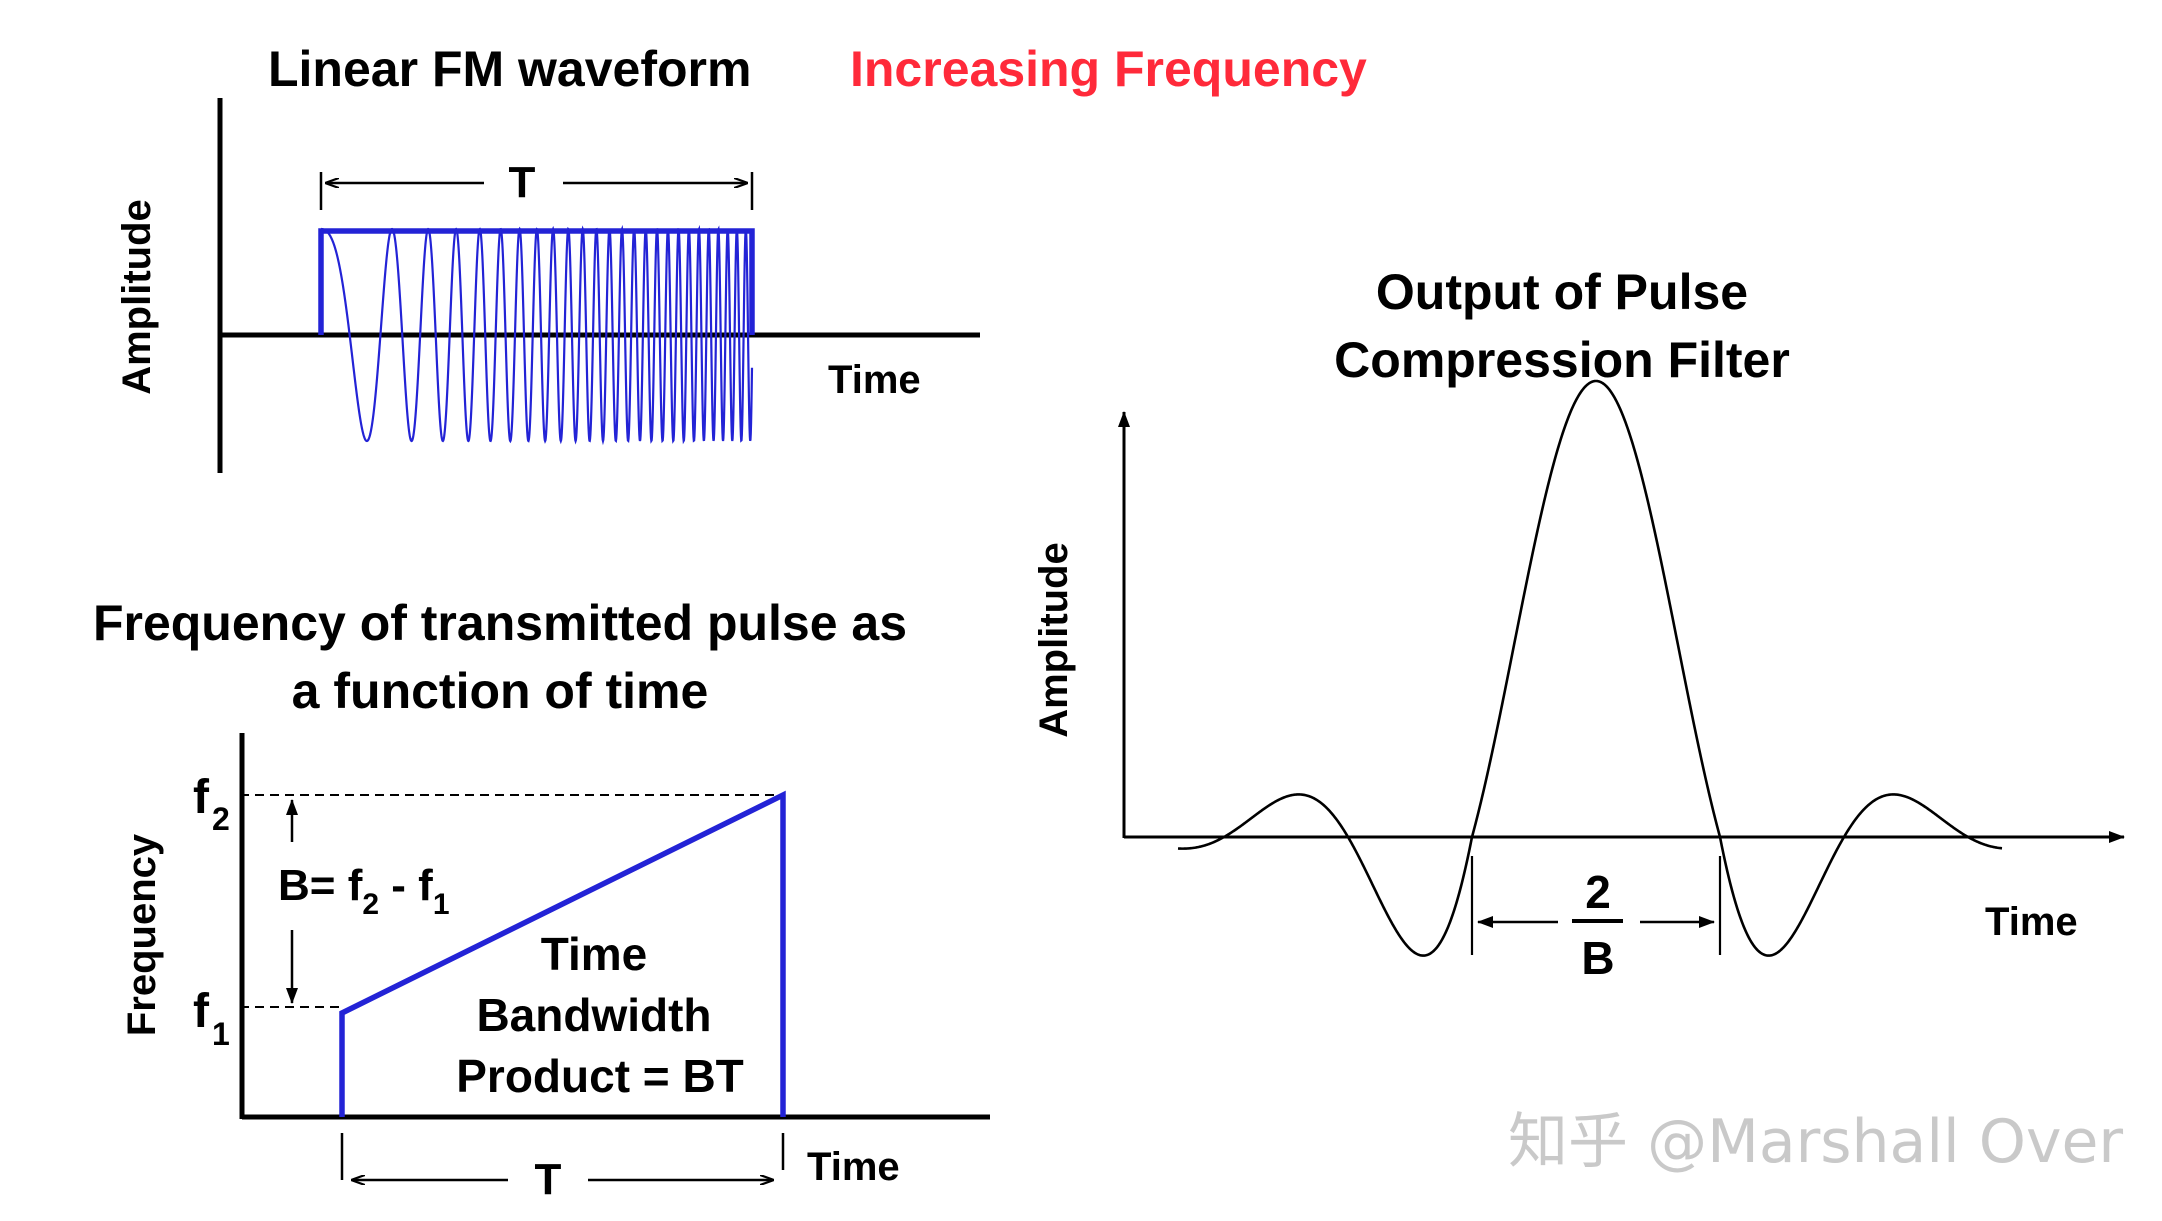 The image size is (2162, 1221). What do you see at coordinates (548, 1179) in the screenshot?
I see `freq-duration-label: T` at bounding box center [548, 1179].